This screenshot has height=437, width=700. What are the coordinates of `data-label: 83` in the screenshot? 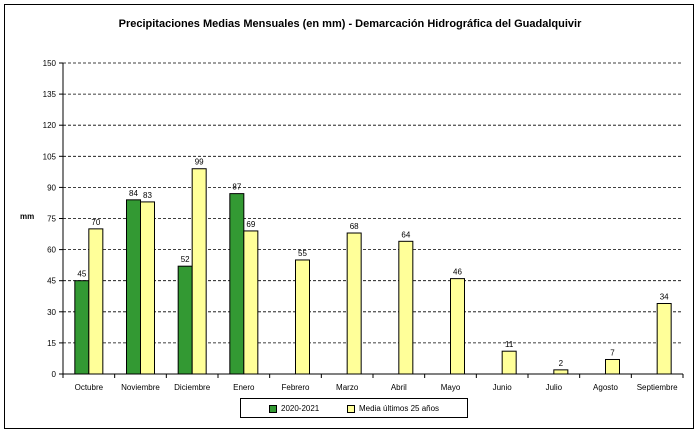 It's located at (147, 195).